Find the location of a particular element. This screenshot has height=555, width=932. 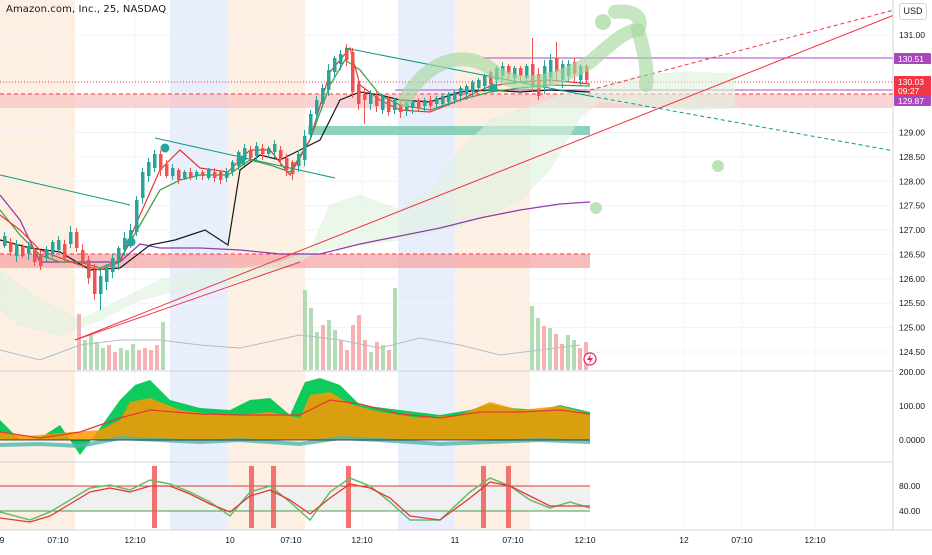

forecast-arrow is located at coordinates (642, 57).